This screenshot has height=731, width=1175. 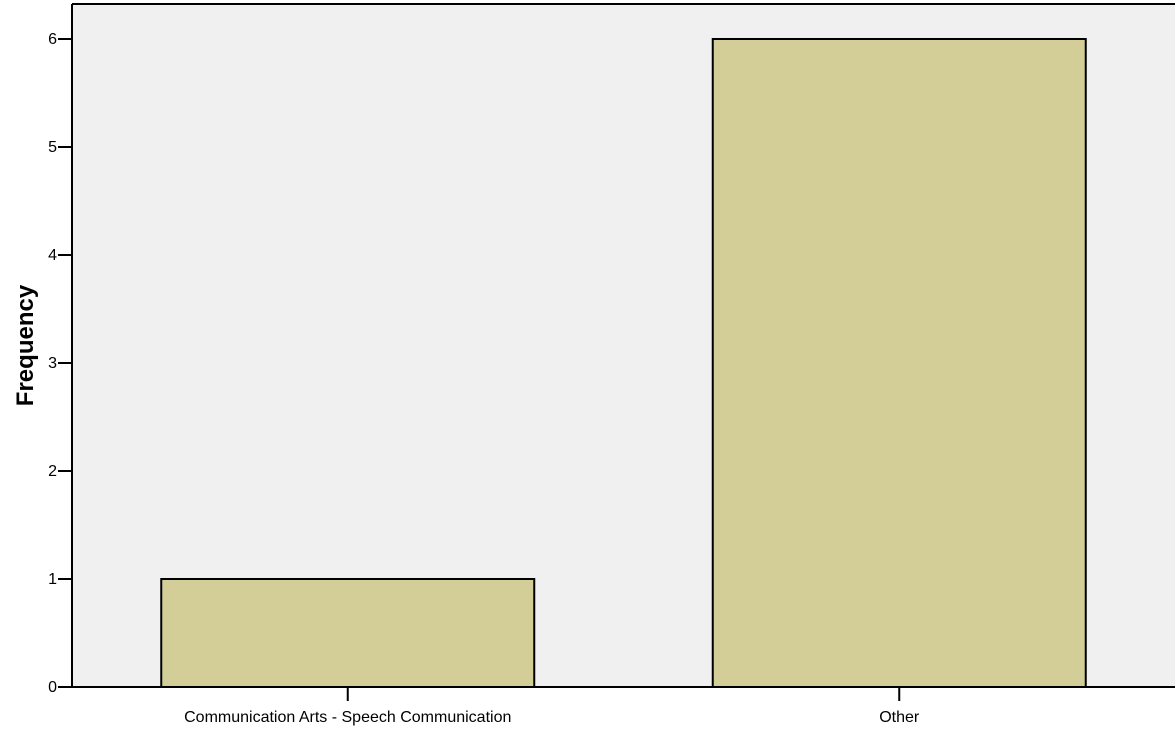 What do you see at coordinates (52, 363) in the screenshot?
I see `y-tick-label-3: 3` at bounding box center [52, 363].